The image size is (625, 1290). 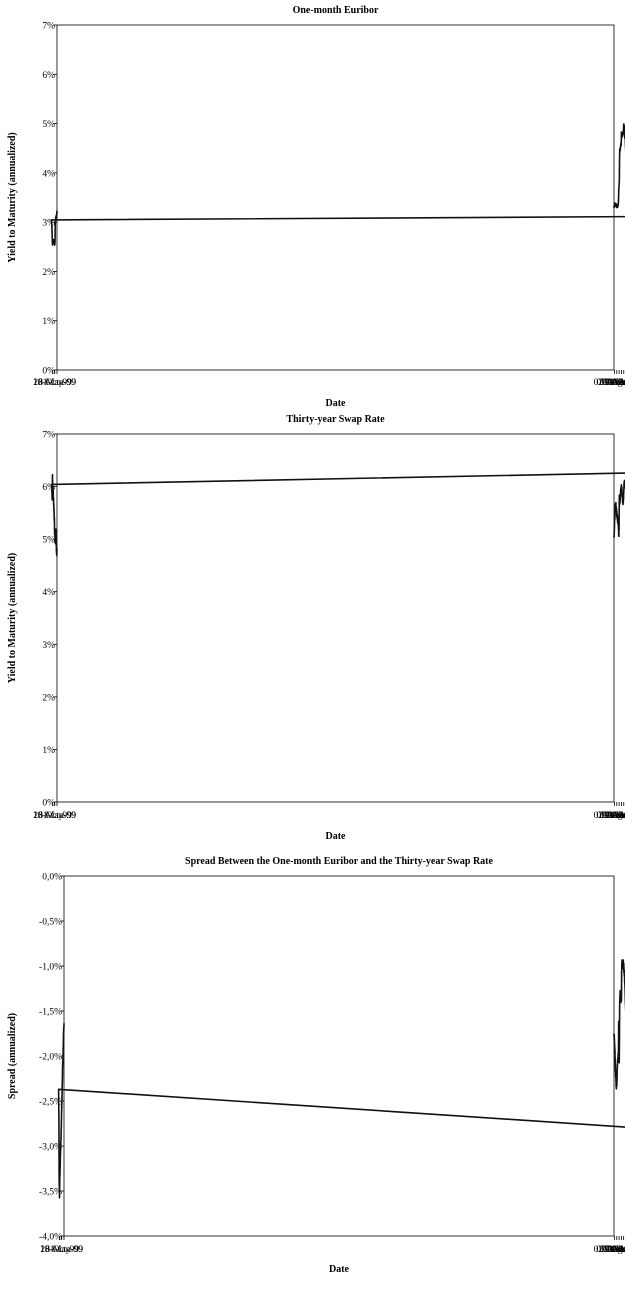 I want to click on chart-title: Thirty-year Swap Rate, so click(x=335, y=419).